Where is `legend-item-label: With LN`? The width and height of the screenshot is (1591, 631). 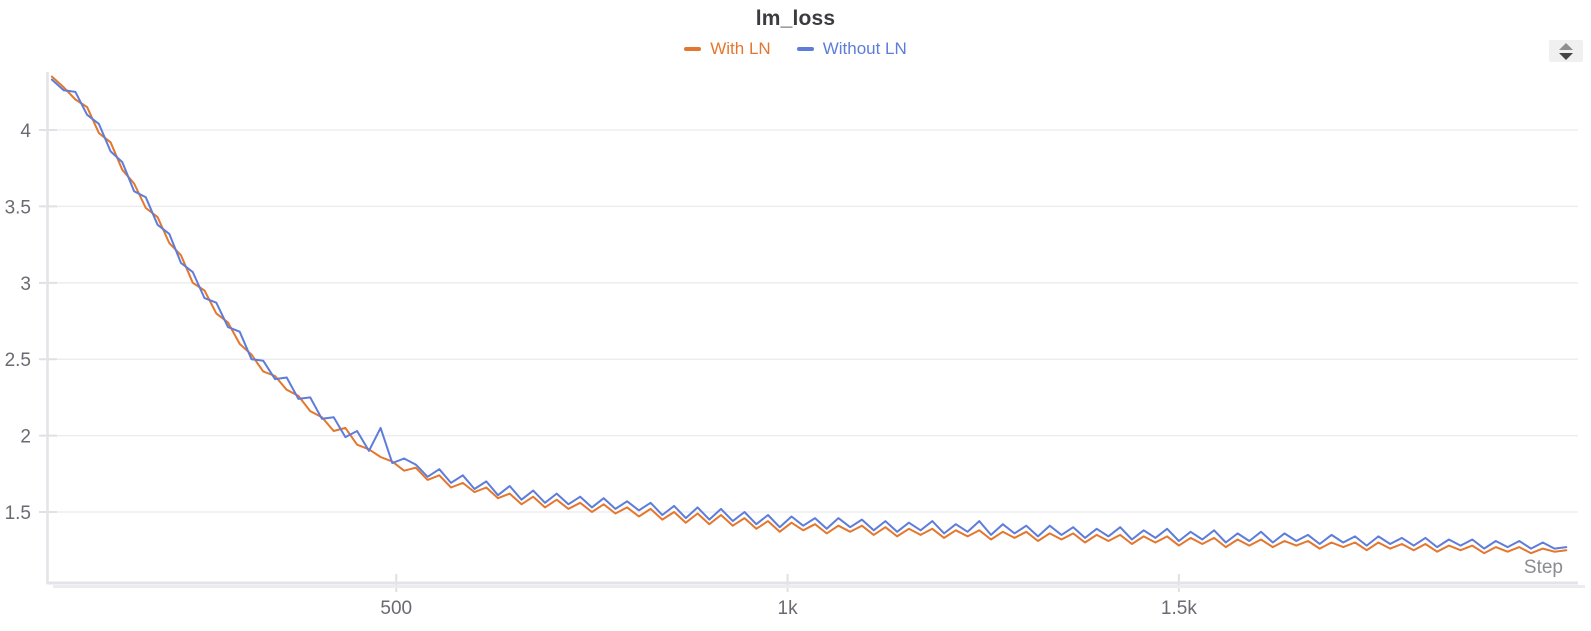 legend-item-label: With LN is located at coordinates (740, 48).